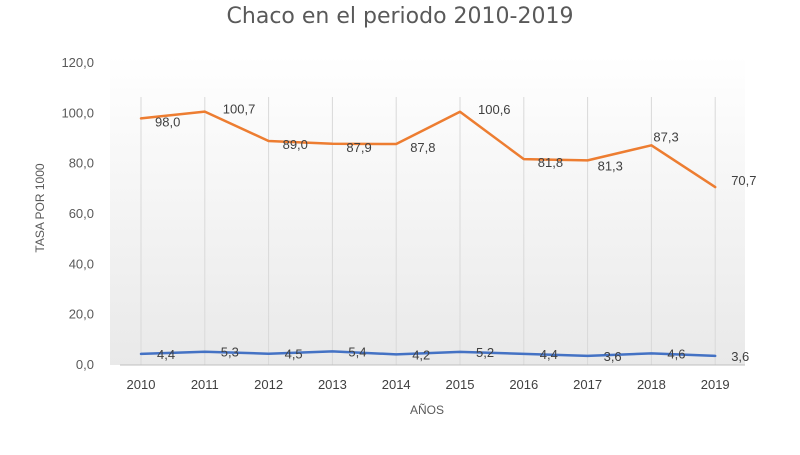 This screenshot has width=800, height=455. I want to click on y-tick-label: 0,0, so click(85, 364).